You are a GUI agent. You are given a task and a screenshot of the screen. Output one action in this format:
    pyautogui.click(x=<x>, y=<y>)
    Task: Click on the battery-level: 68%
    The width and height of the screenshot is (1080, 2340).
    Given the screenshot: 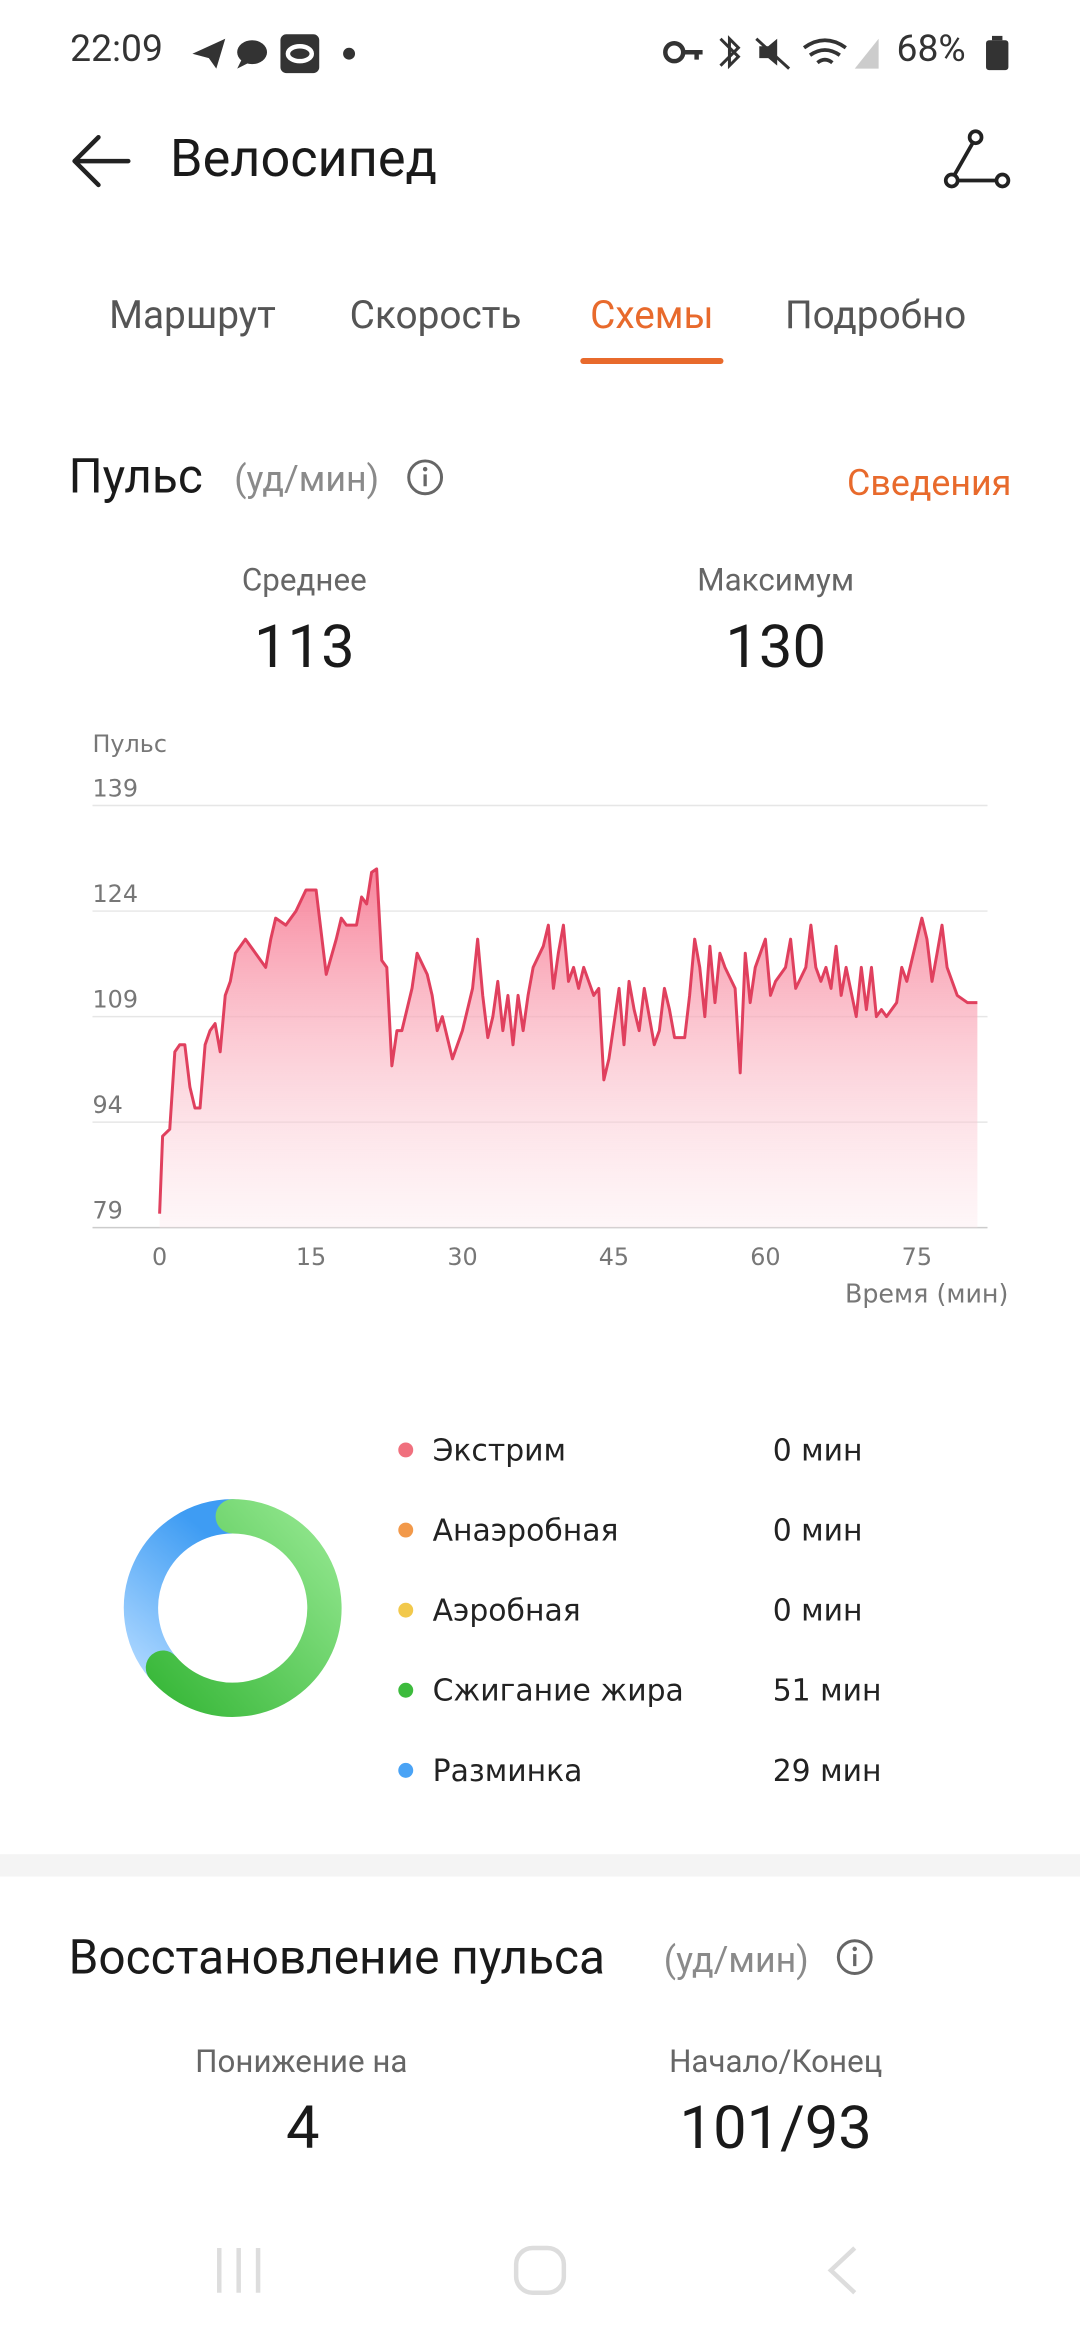 What is the action you would take?
    pyautogui.click(x=931, y=50)
    